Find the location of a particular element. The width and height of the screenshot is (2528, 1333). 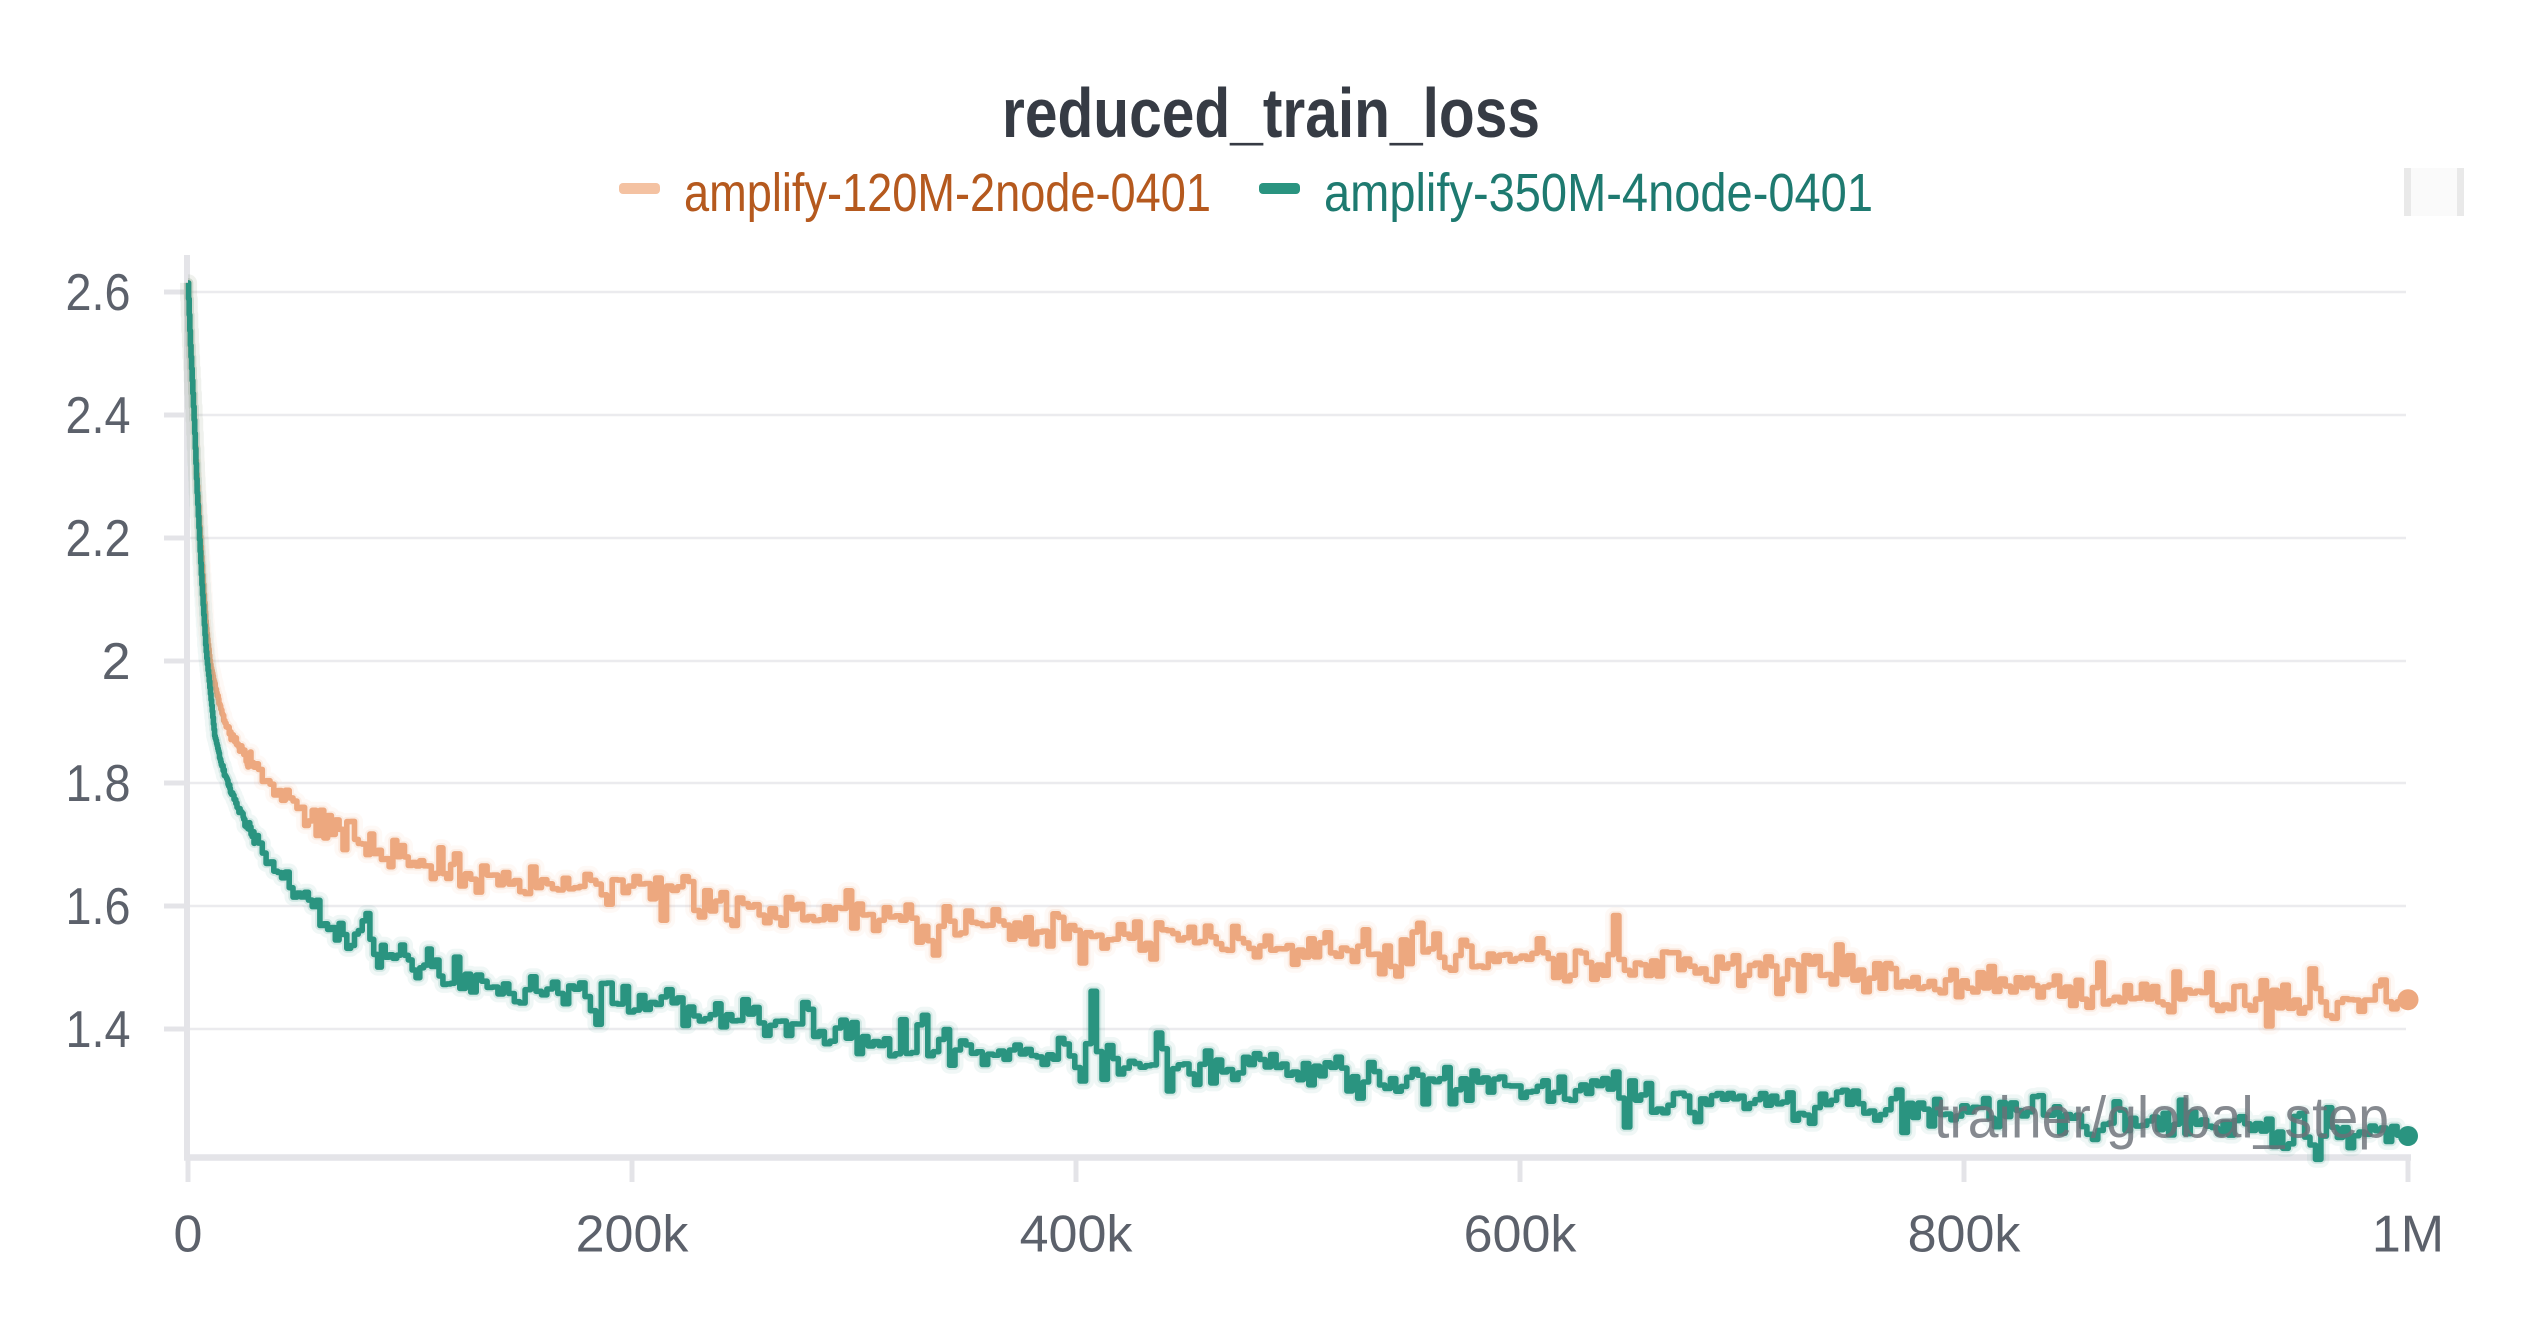

svg-text: 2.4 is located at coordinates (98, 416).